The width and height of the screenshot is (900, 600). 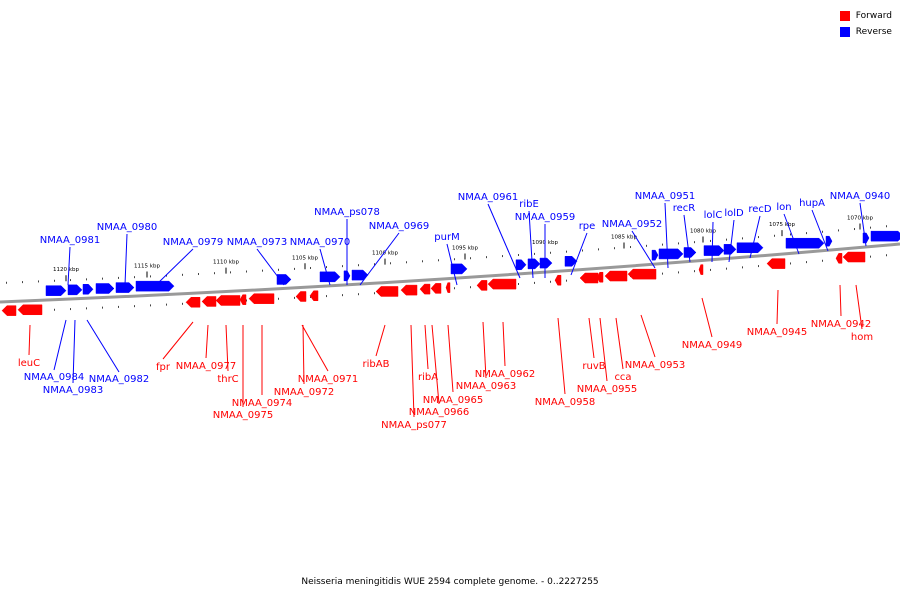 I want to click on forward-gene-label: ribAB, so click(x=376, y=364).